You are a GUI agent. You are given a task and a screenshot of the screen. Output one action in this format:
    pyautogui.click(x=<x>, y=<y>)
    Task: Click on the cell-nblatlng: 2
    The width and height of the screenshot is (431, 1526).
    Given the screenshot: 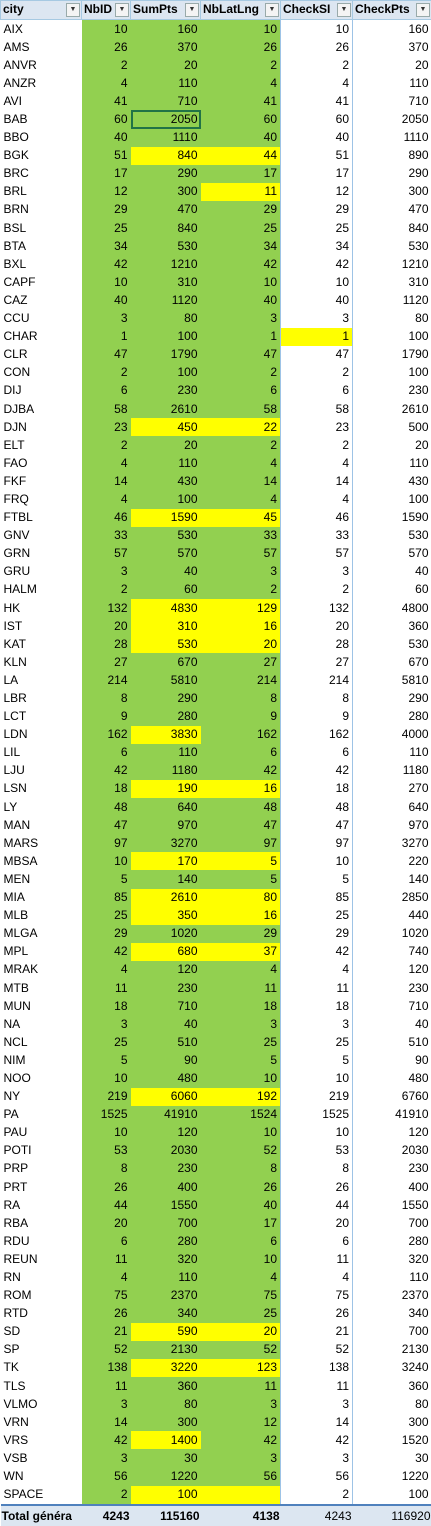 What is the action you would take?
    pyautogui.click(x=241, y=65)
    